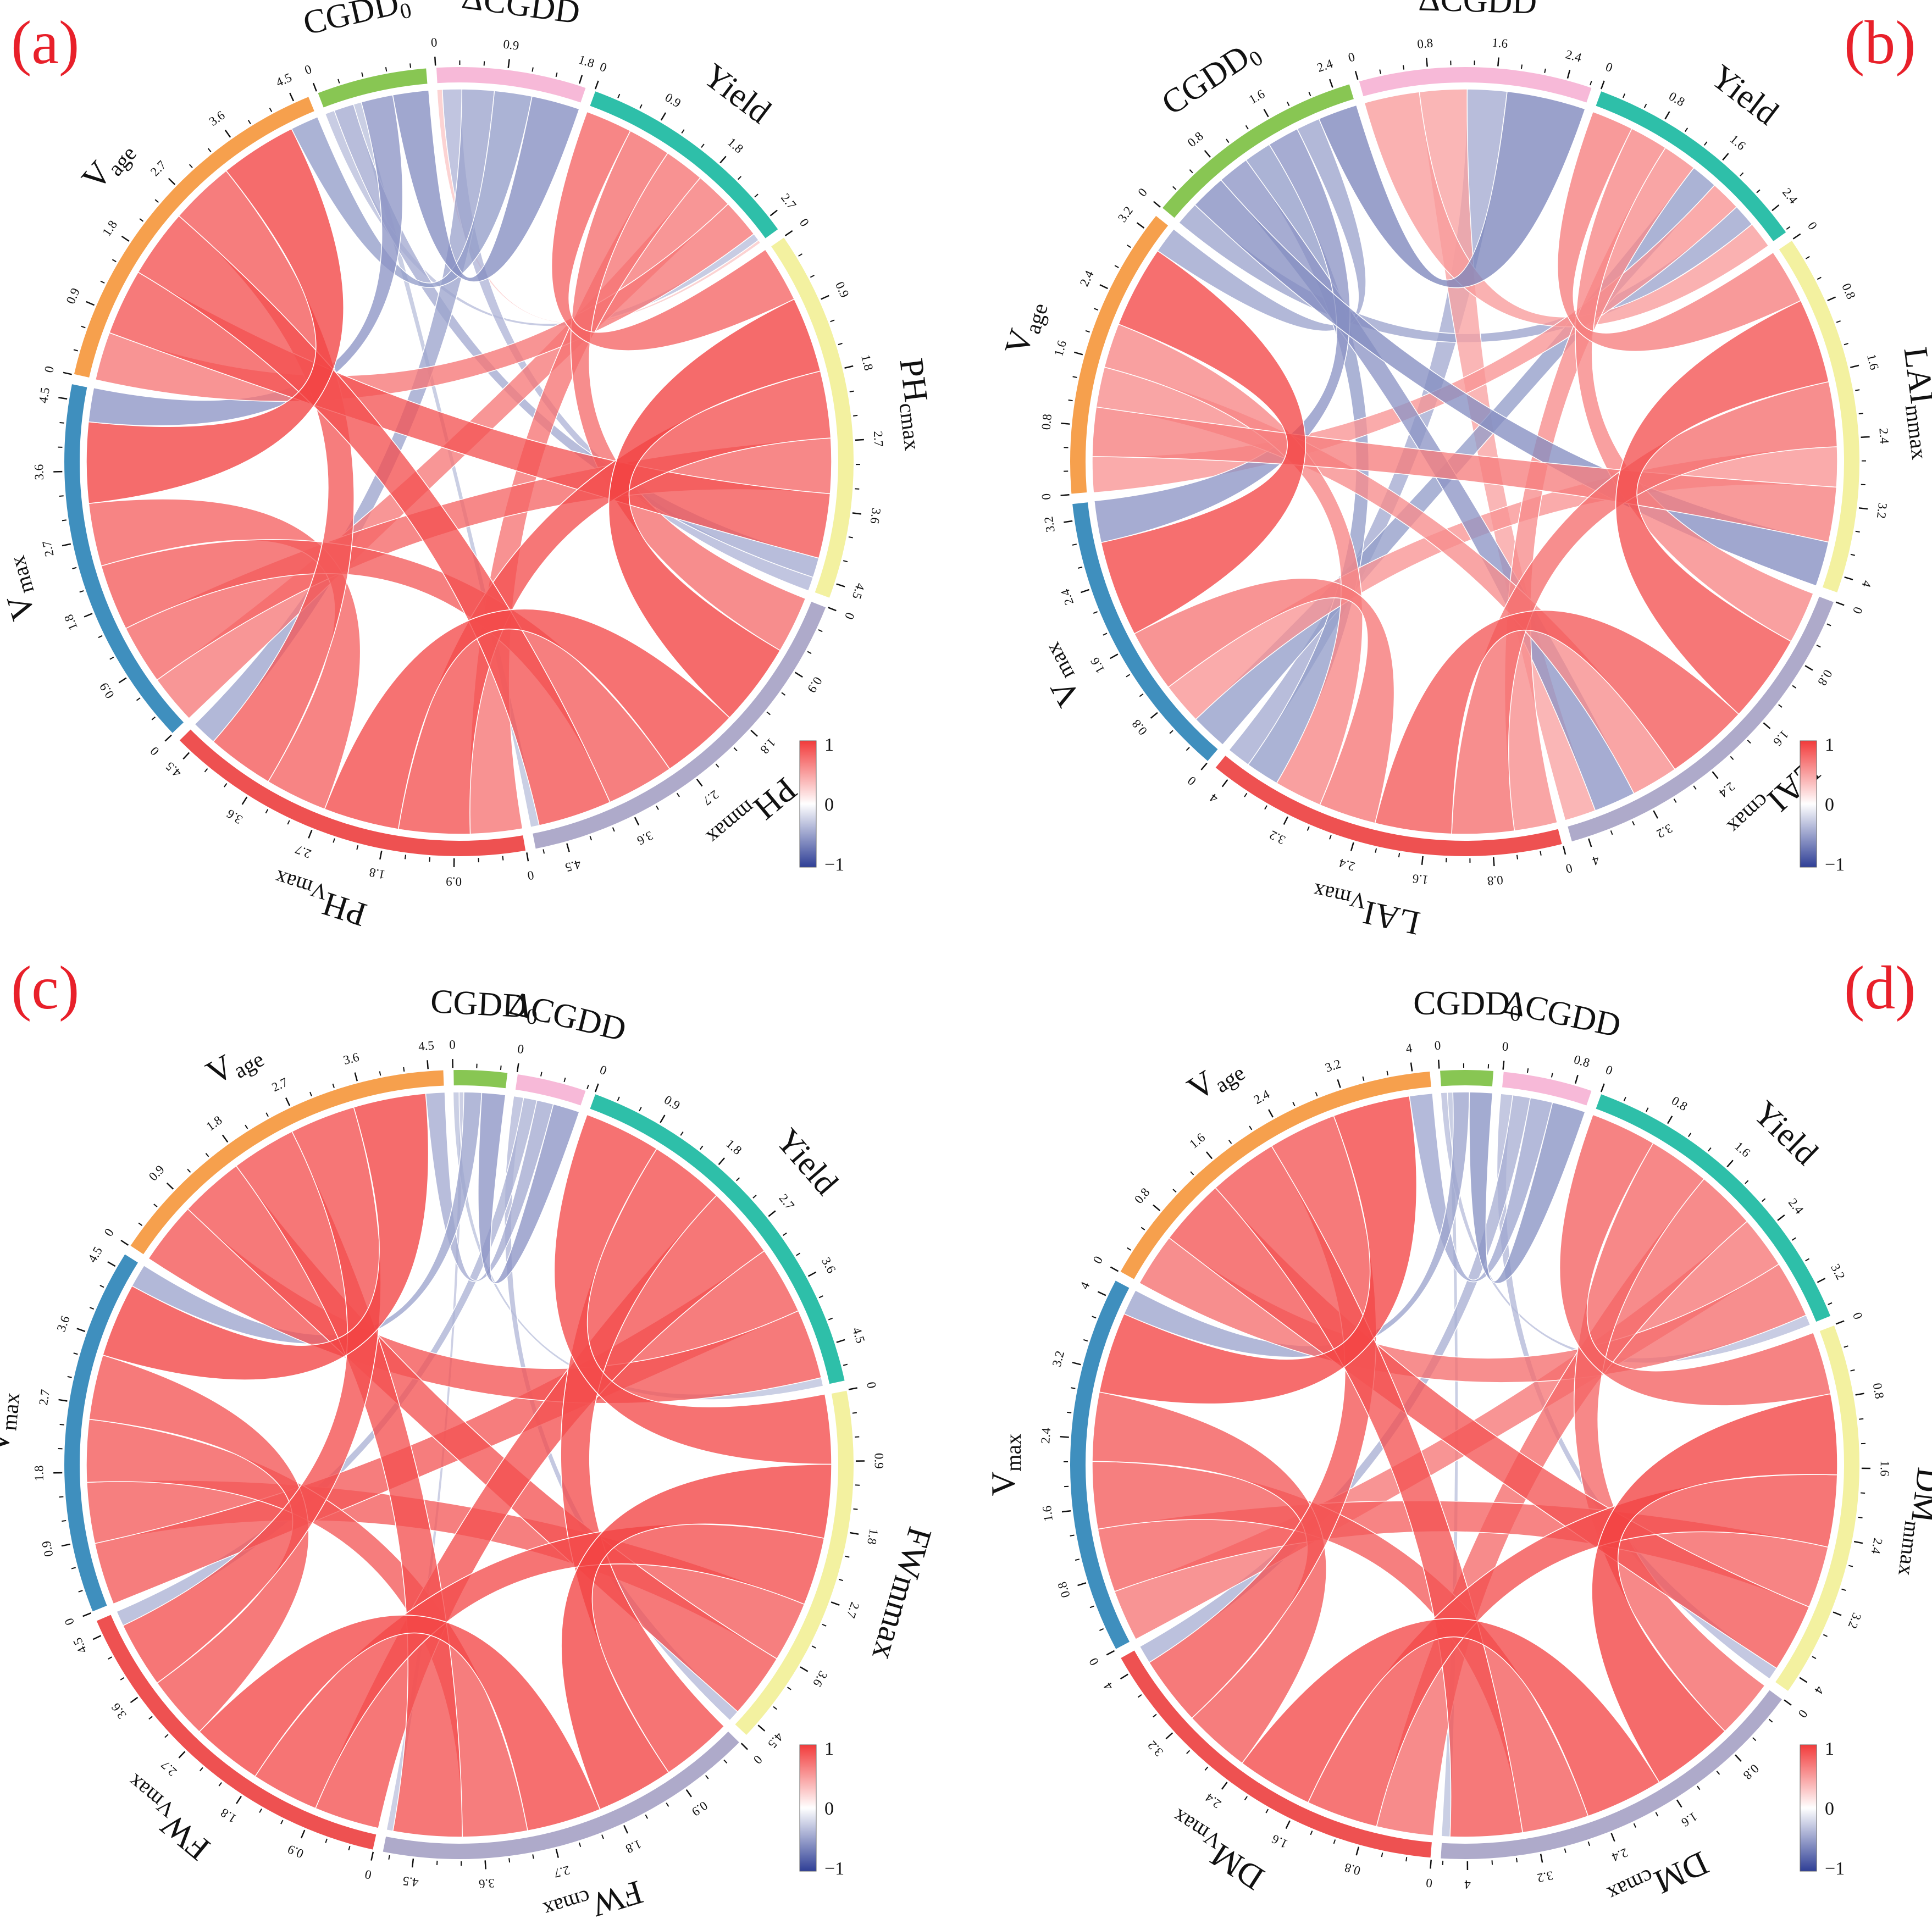  I want to click on tick-label: 0.8, so click(1063, 1589).